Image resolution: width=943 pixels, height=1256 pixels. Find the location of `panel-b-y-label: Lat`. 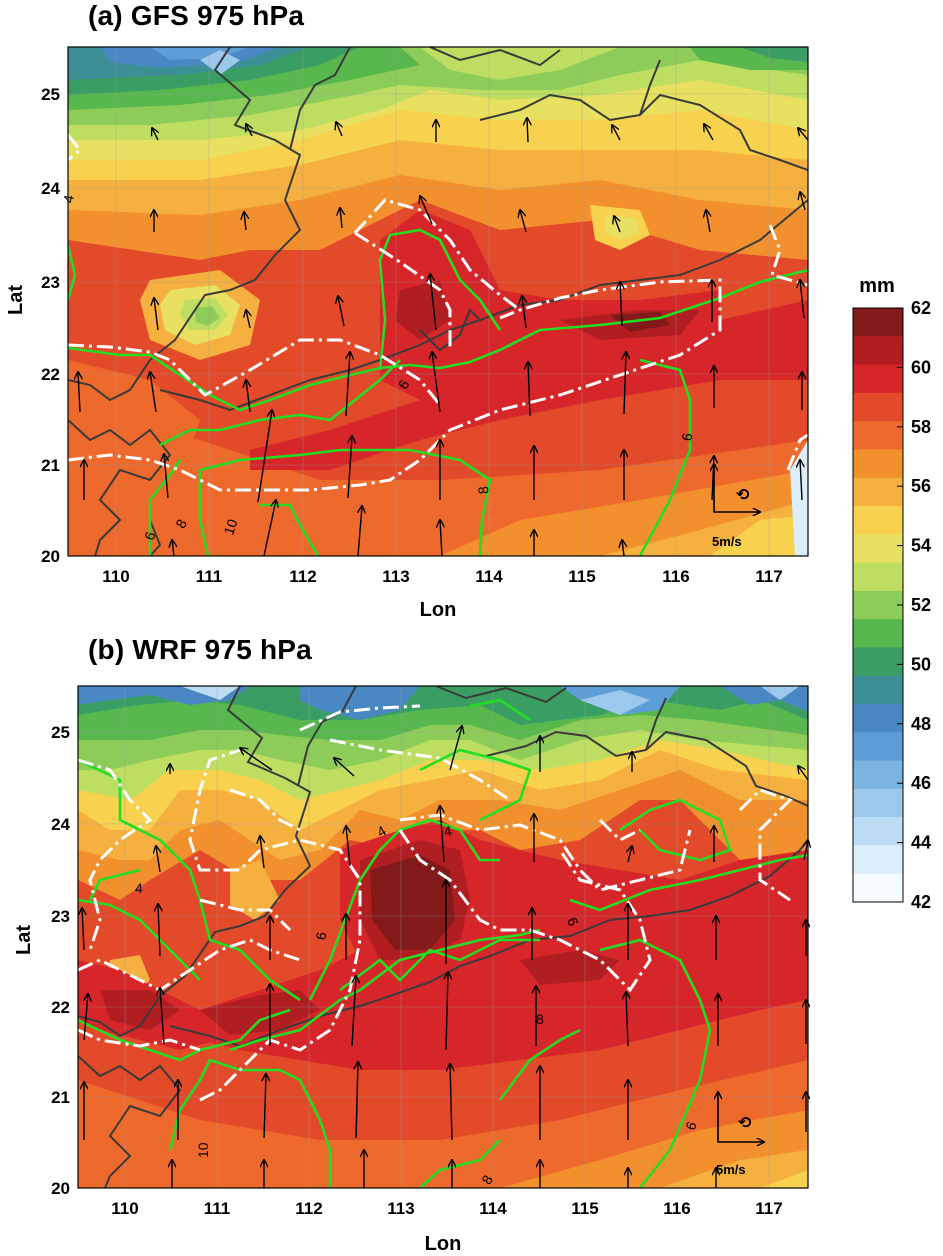

panel-b-y-label: Lat is located at coordinates (24, 940).